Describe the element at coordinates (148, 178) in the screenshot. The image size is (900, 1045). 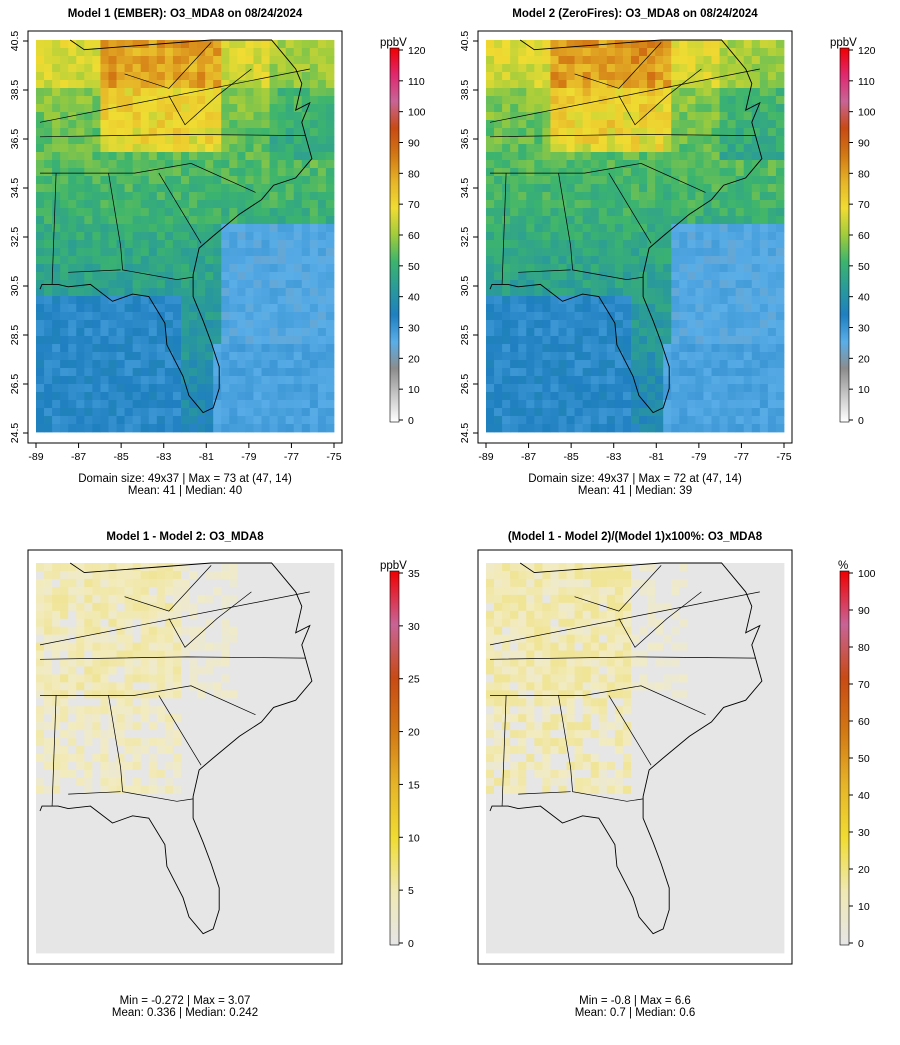
I see `state-border` at that location.